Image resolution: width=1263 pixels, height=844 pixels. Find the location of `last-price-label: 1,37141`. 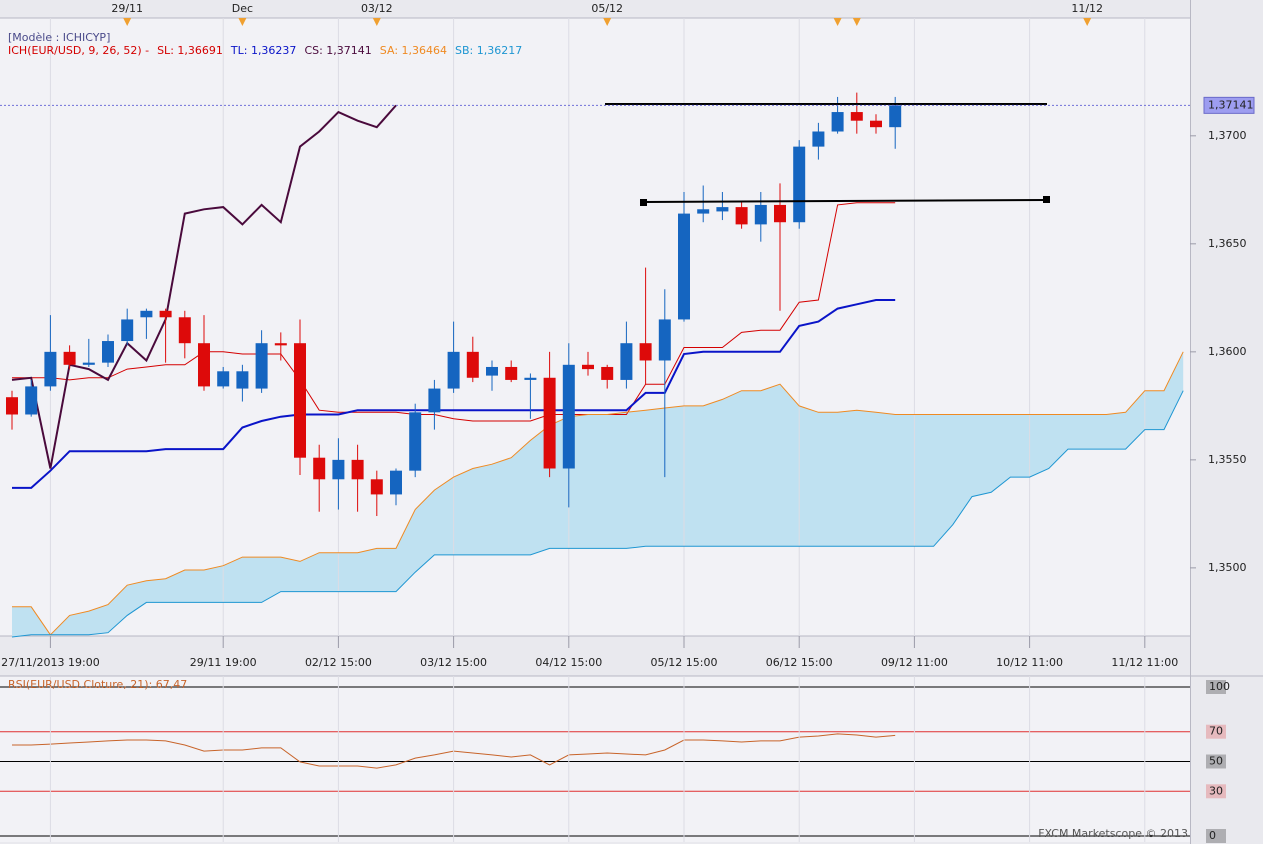

last-price-label: 1,37141 is located at coordinates (1231, 104).